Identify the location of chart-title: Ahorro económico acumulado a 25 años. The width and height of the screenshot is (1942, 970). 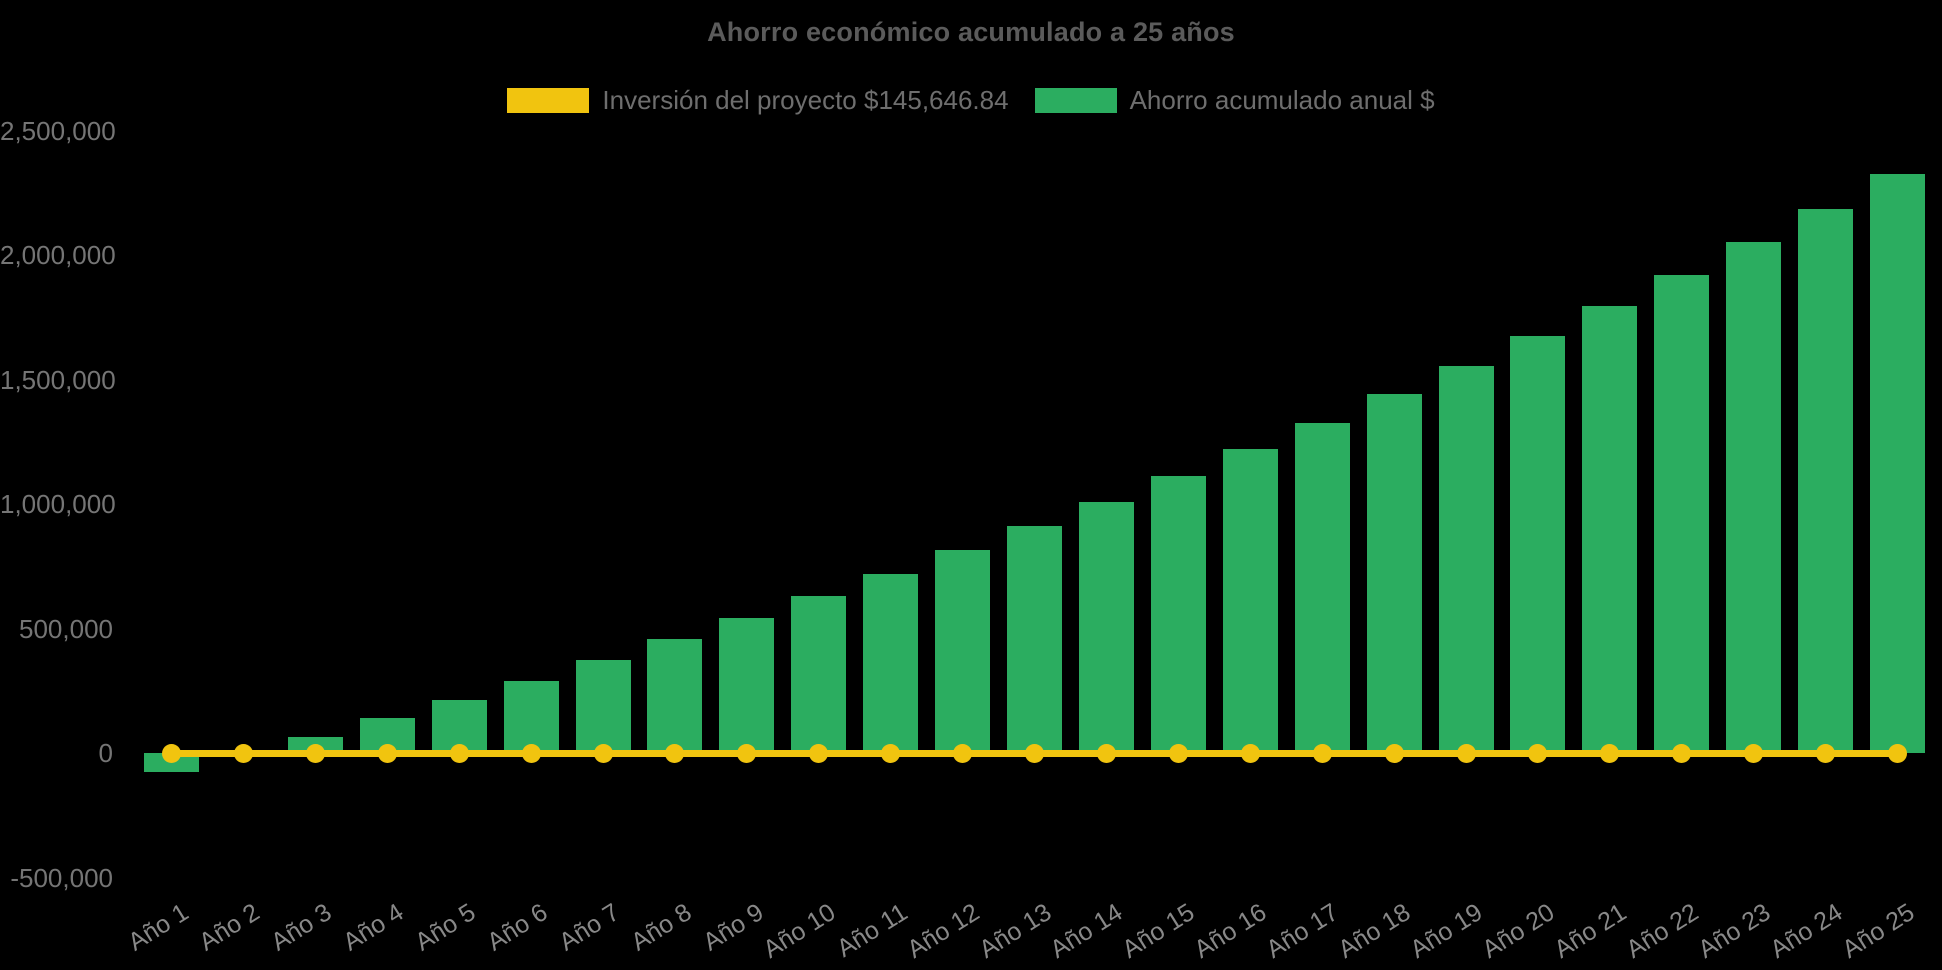
(971, 32).